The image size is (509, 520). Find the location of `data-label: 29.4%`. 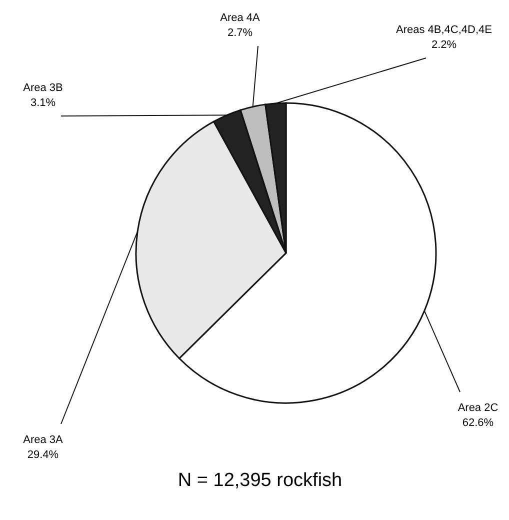

data-label: 29.4% is located at coordinates (43, 455).